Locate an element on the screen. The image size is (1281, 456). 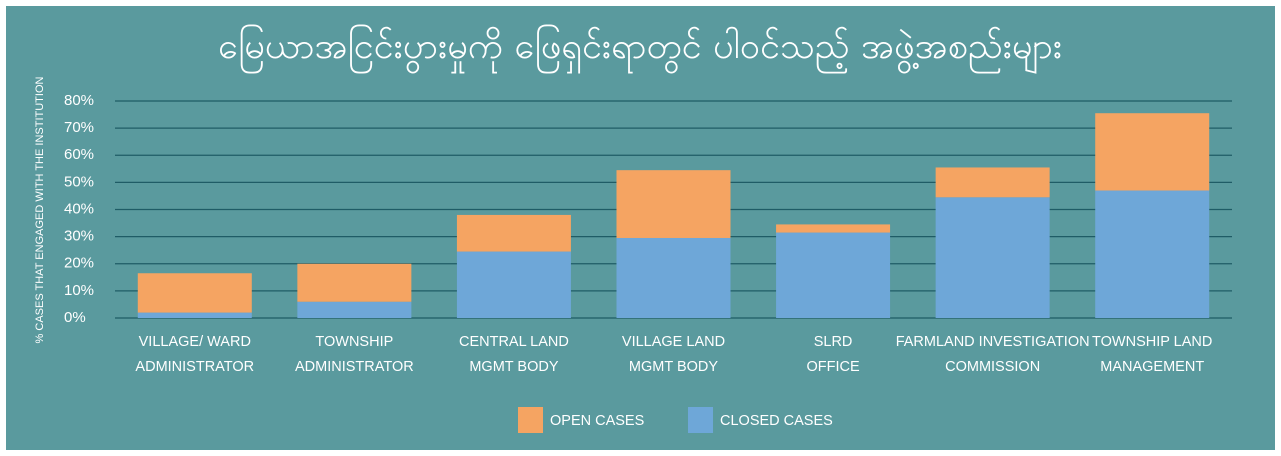
y-tick-label: 80% is located at coordinates (79, 100).